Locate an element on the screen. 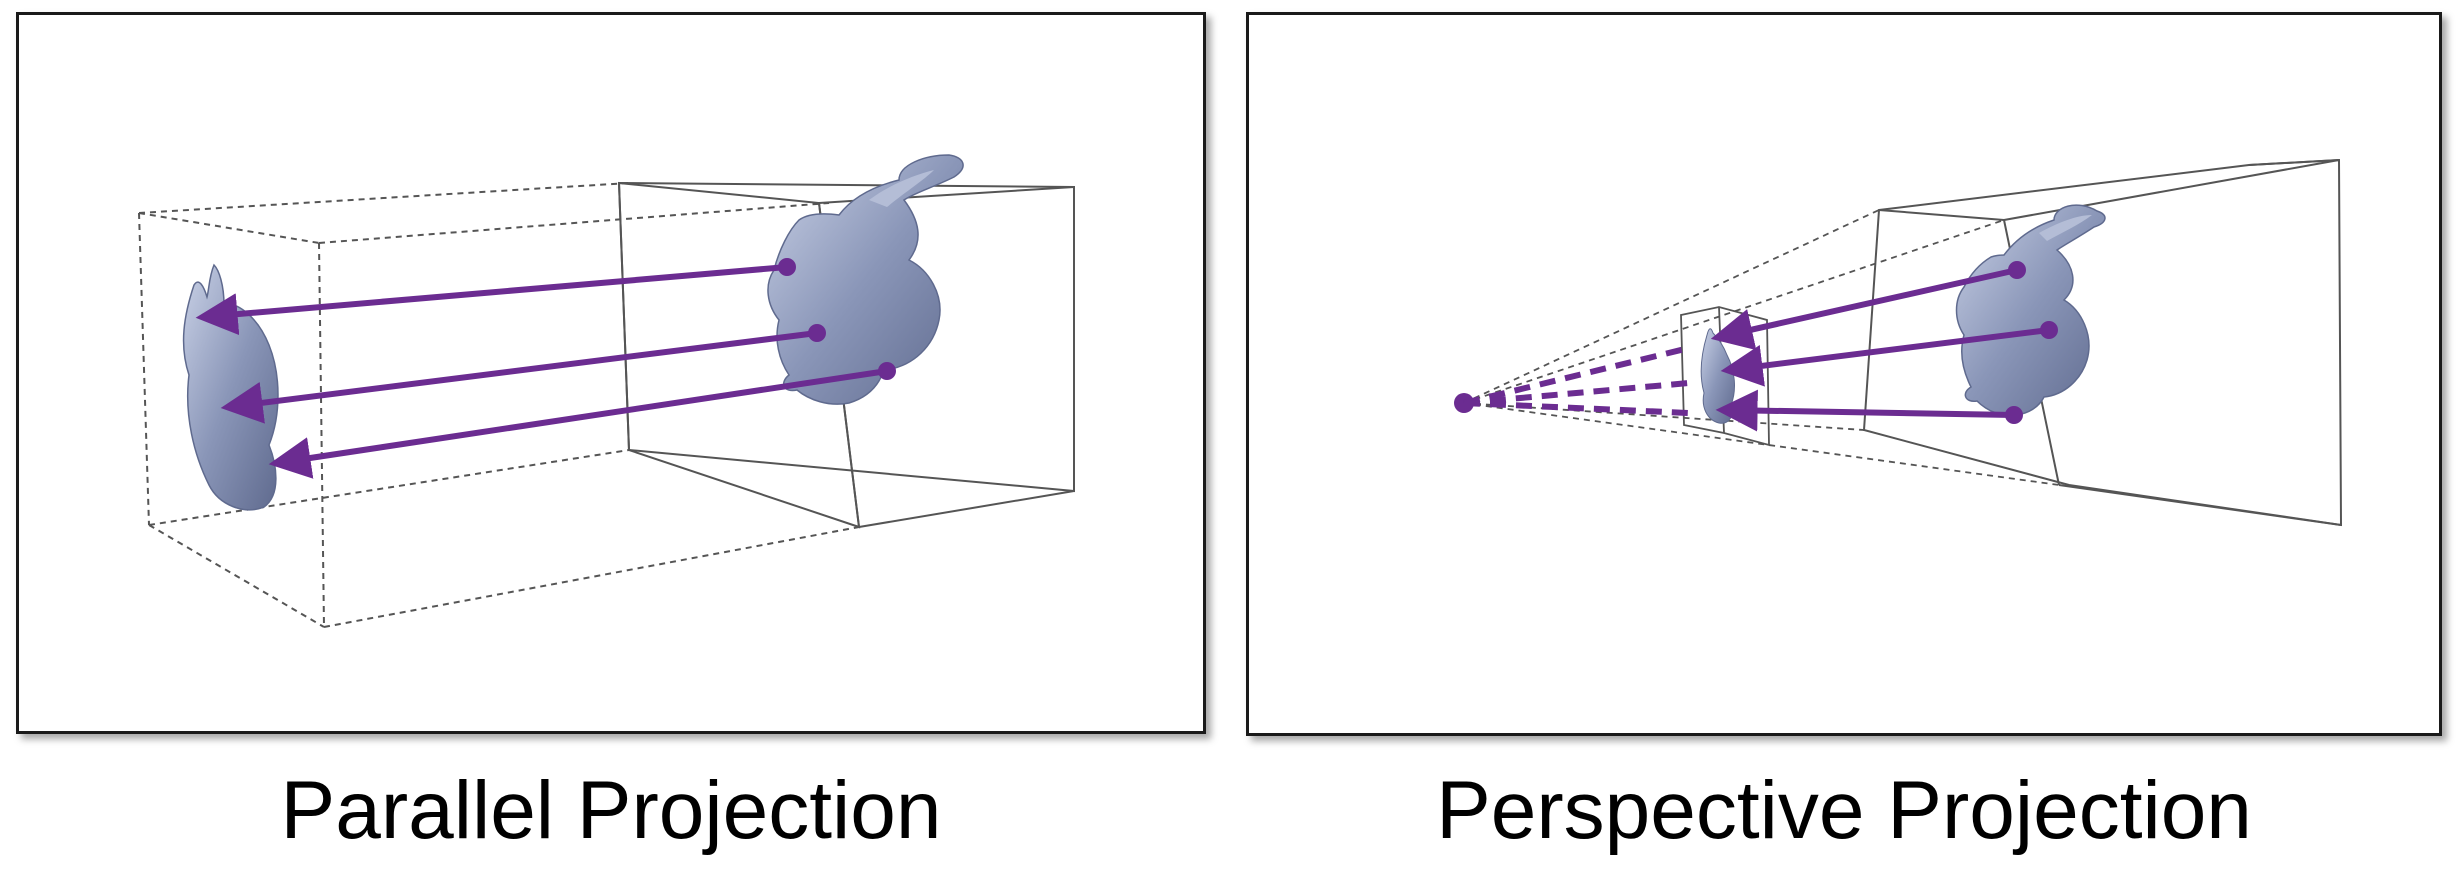 The image size is (2462, 888). projection-ray-p3 is located at coordinates (1865, 410).